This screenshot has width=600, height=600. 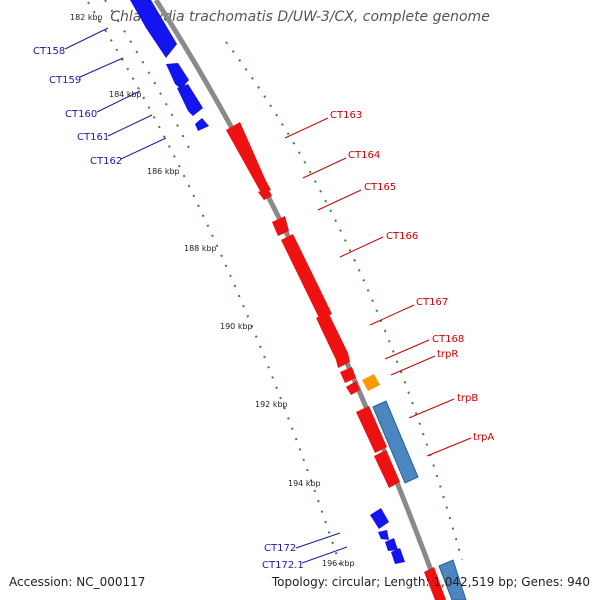 What do you see at coordinates (280, 548) in the screenshot?
I see `gene-label-ct172: CT172` at bounding box center [280, 548].